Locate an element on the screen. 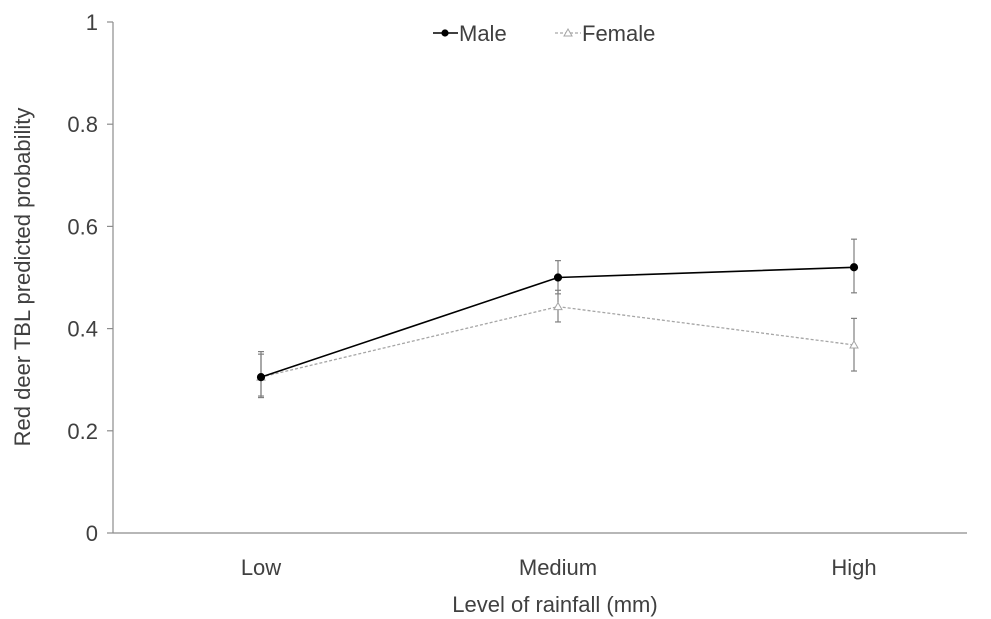 This screenshot has width=991, height=619. y-tick-label: 0 is located at coordinates (92, 533).